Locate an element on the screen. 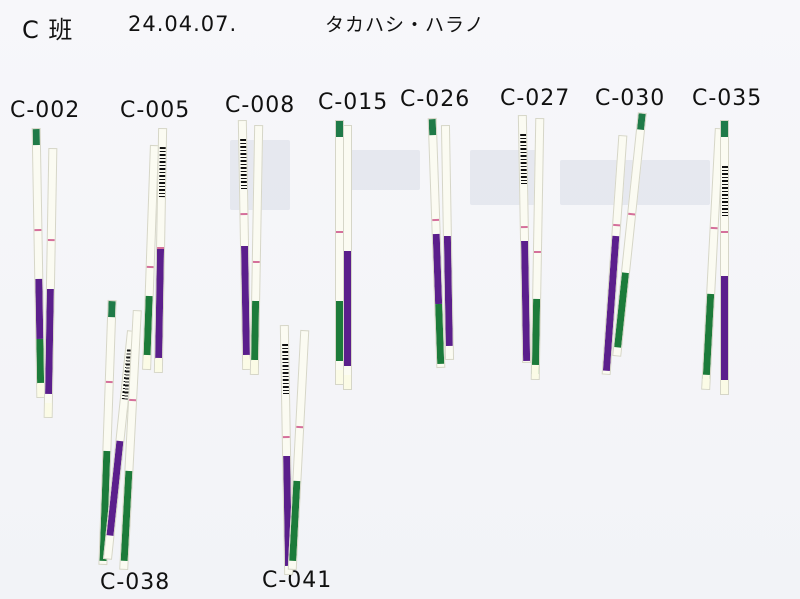 This screenshot has height=599, width=800. sheet-names: タカハシ・ハラノ is located at coordinates (405, 25).